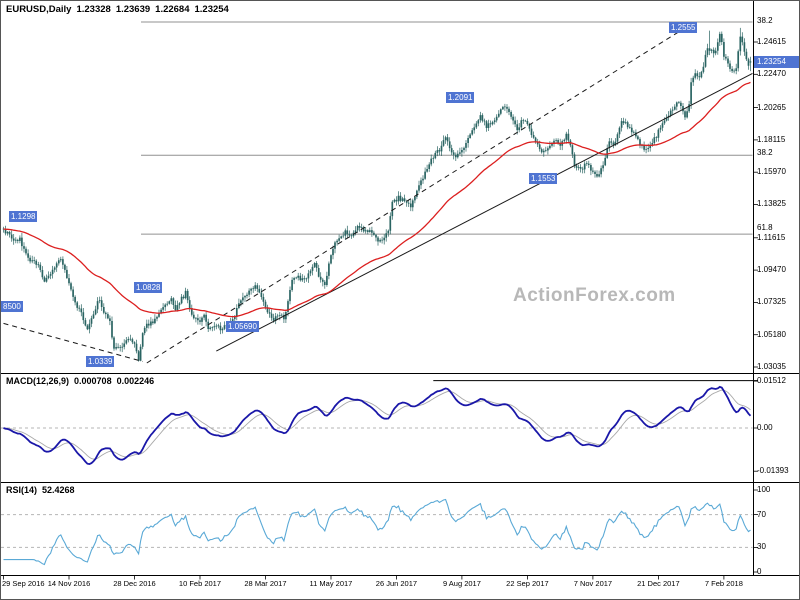 Image resolution: width=800 pixels, height=600 pixels. Describe the element at coordinates (377, 532) in the screenshot. I see `rsi-panel` at that location.